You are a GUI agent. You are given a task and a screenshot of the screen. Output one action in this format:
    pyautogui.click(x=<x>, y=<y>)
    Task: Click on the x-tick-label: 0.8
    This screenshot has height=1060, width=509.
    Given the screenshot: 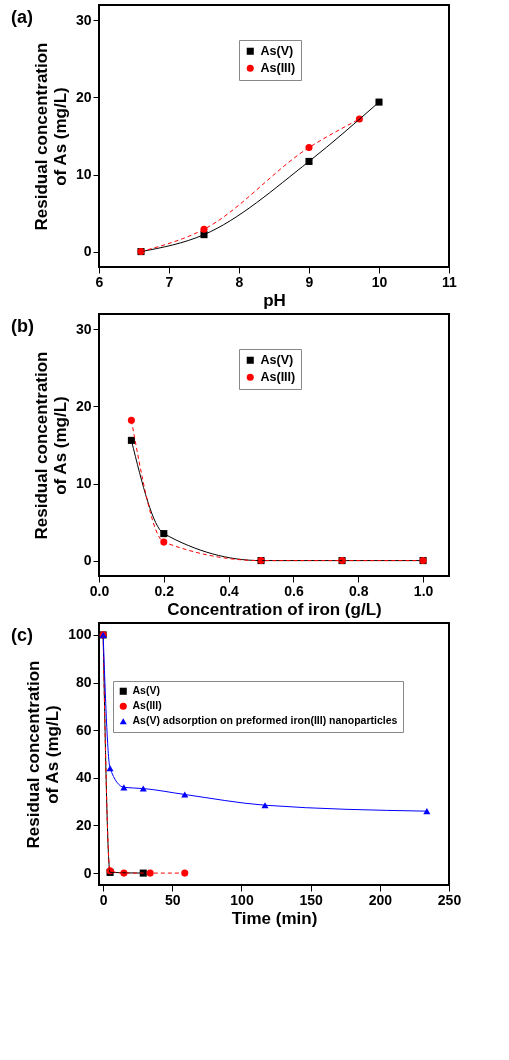 What is the action you would take?
    pyautogui.click(x=359, y=590)
    